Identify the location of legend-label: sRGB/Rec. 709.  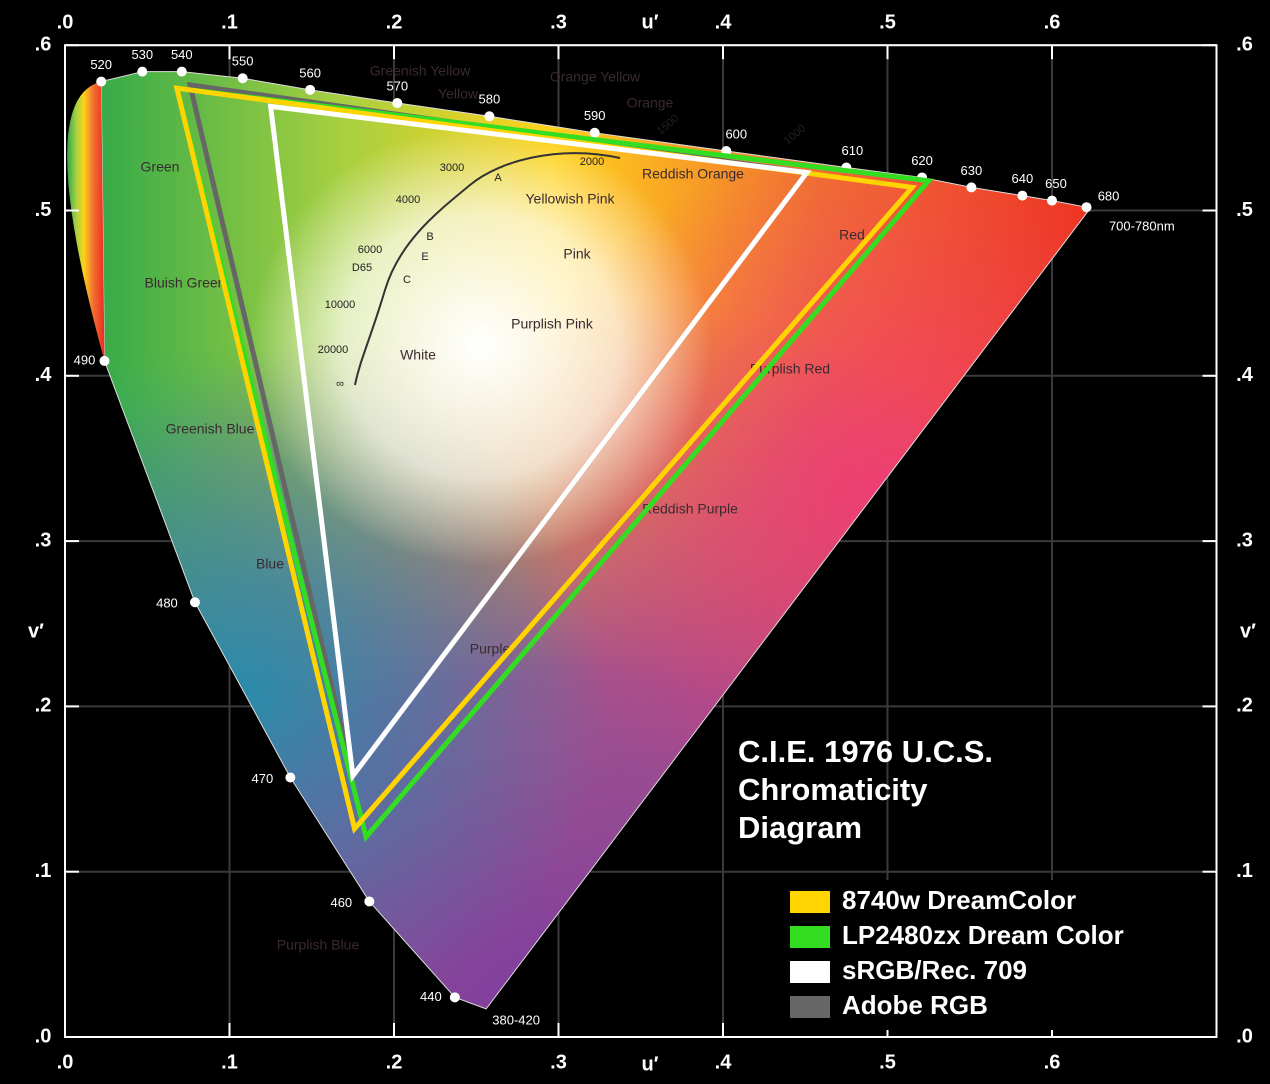
(934, 970).